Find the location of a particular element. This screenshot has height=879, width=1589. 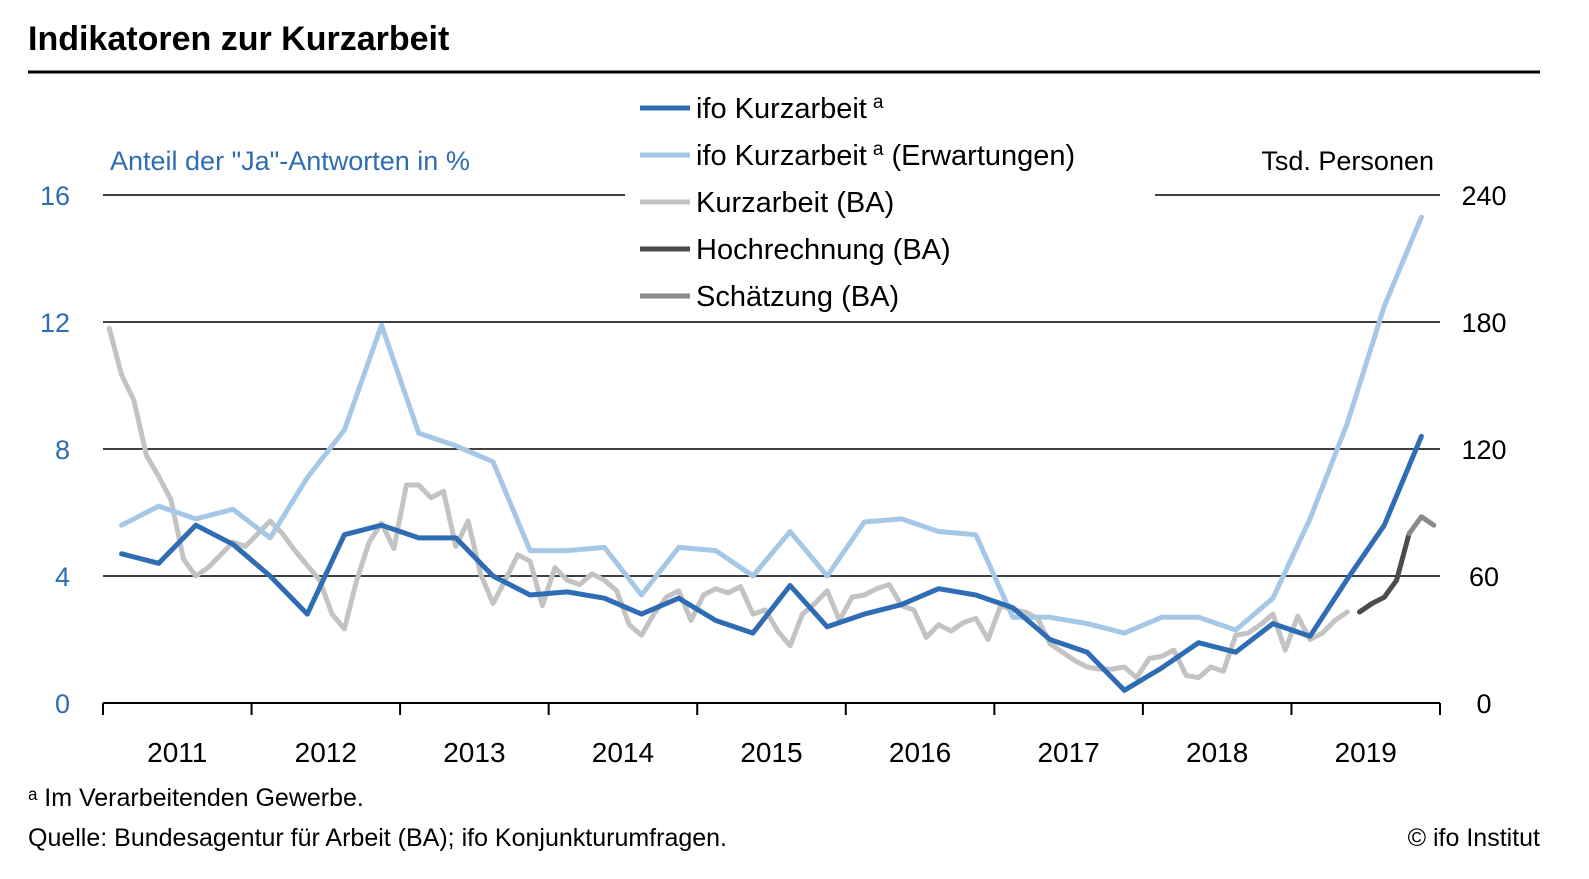

x-tick-label: 2012 is located at coordinates (326, 752).